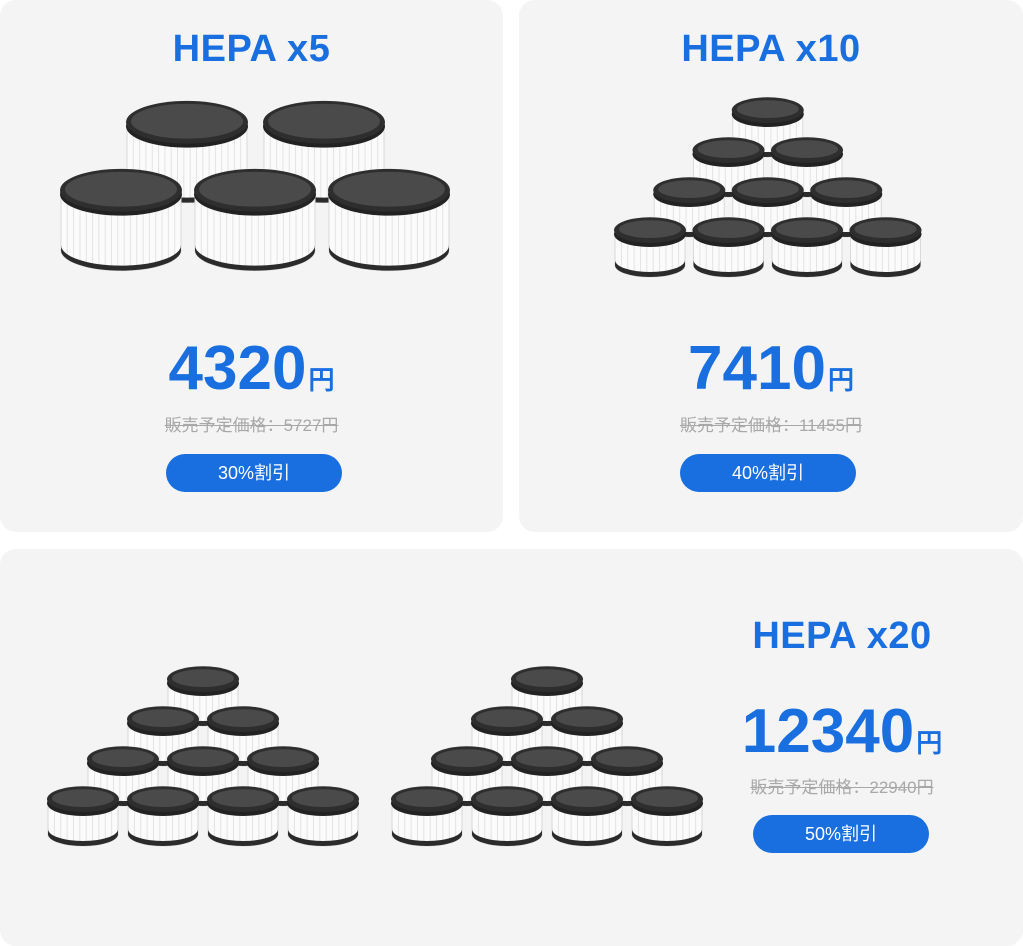 This screenshot has width=1023, height=946. Describe the element at coordinates (841, 834) in the screenshot. I see `discount-badge: 50%割引` at that location.